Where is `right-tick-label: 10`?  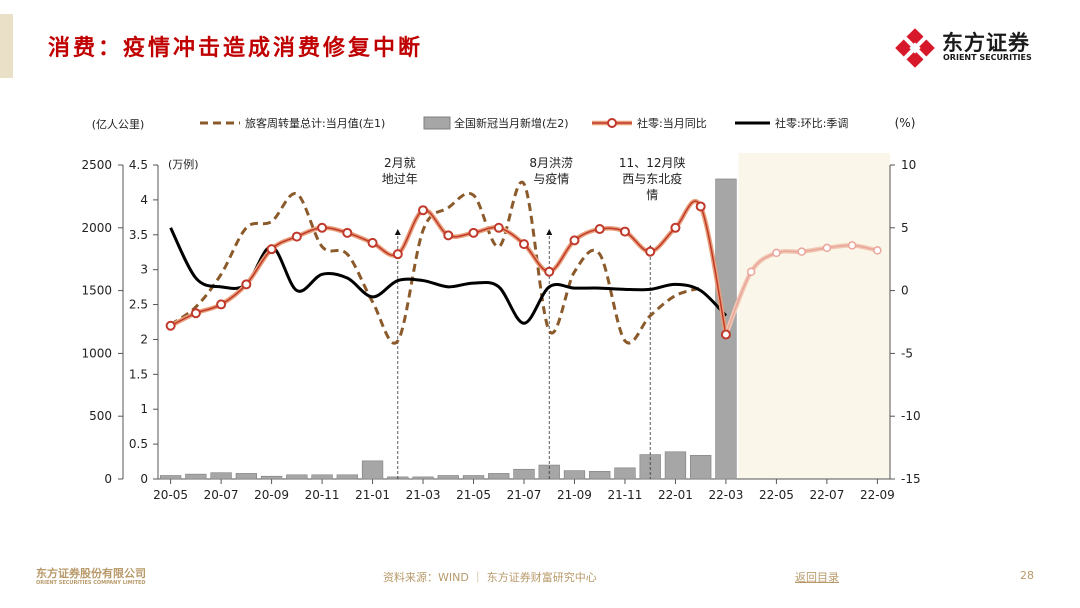 right-tick-label: 10 is located at coordinates (908, 165).